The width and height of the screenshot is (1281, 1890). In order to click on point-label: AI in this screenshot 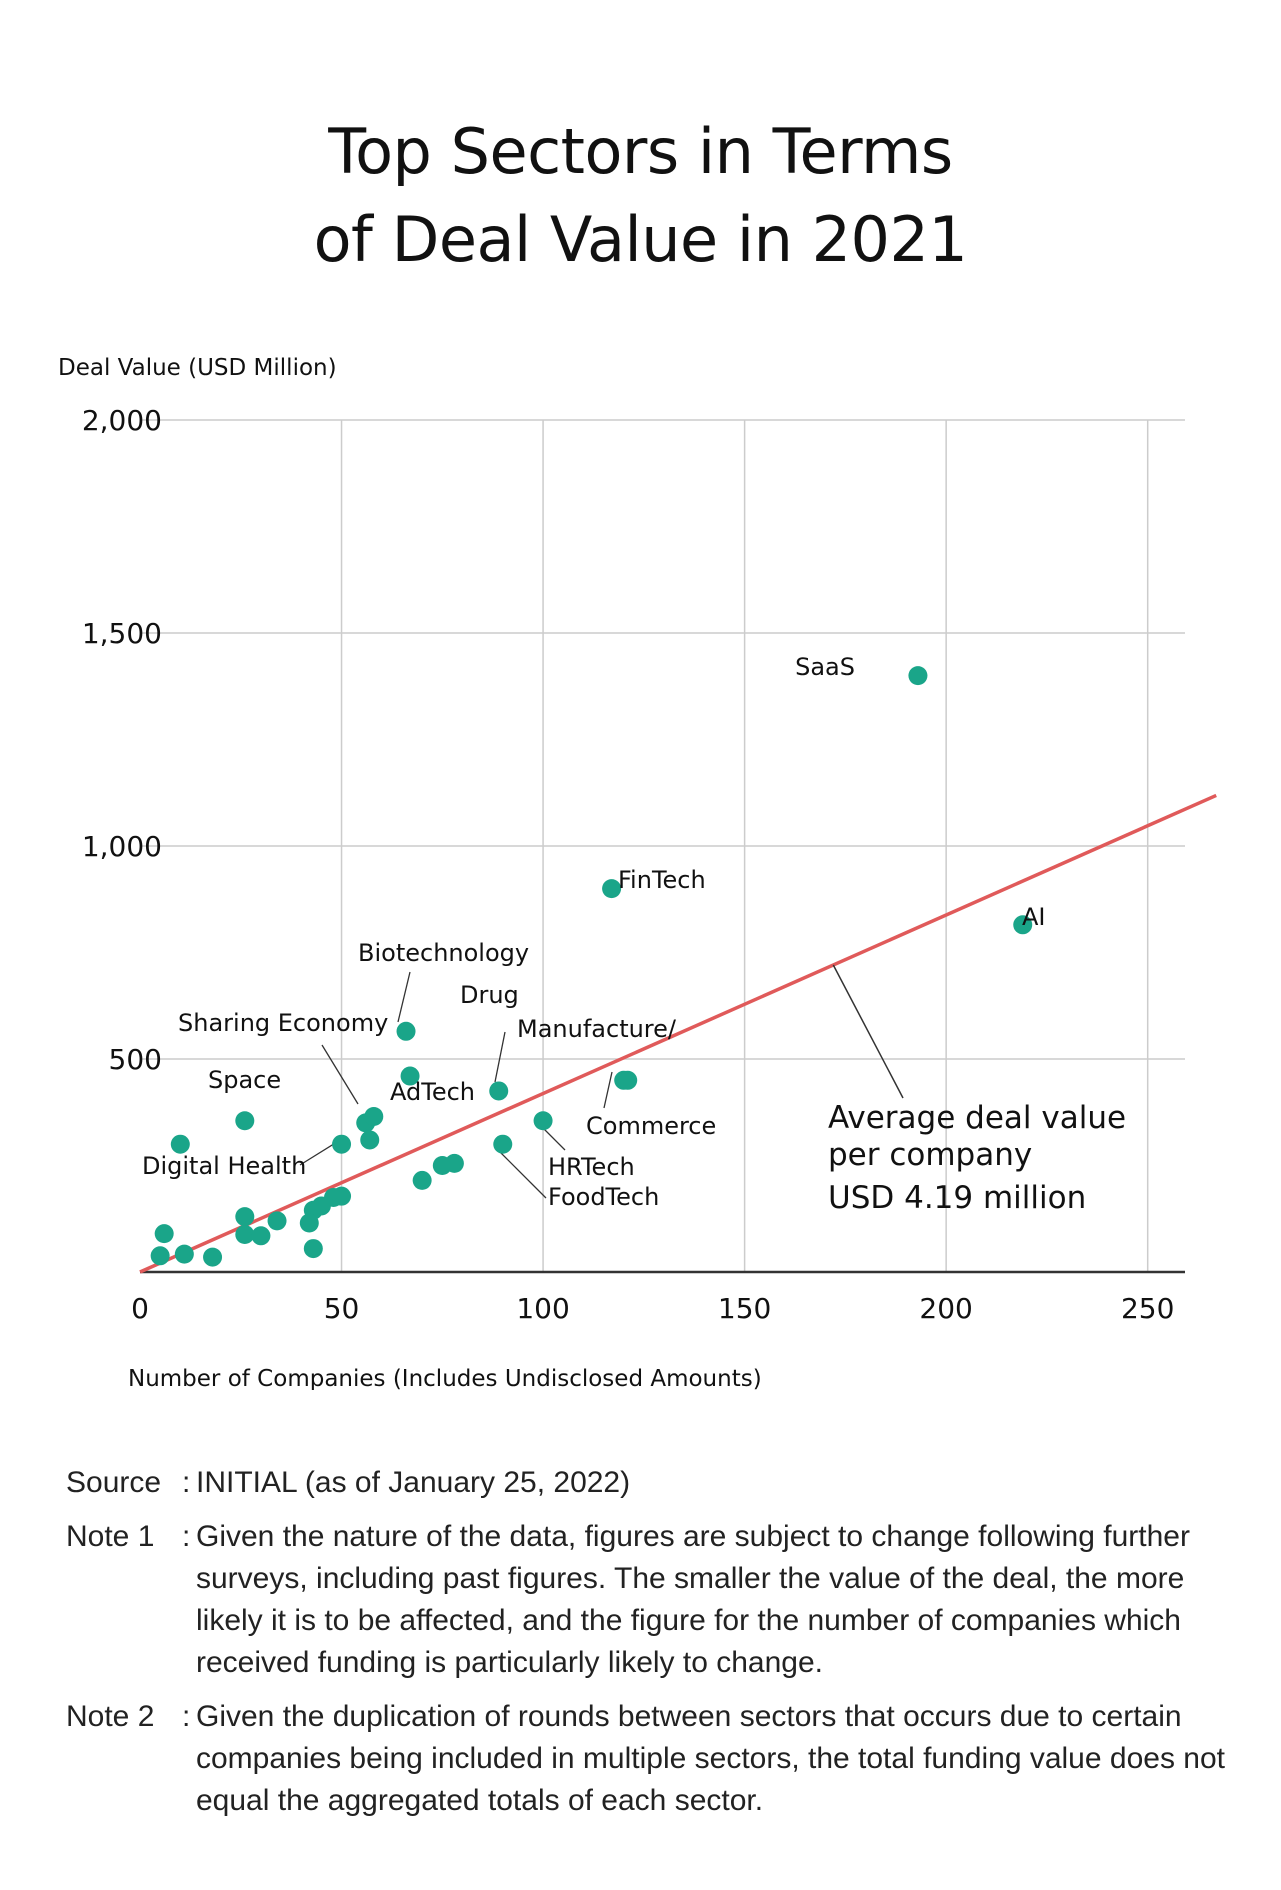, I will do `click(1034, 917)`.